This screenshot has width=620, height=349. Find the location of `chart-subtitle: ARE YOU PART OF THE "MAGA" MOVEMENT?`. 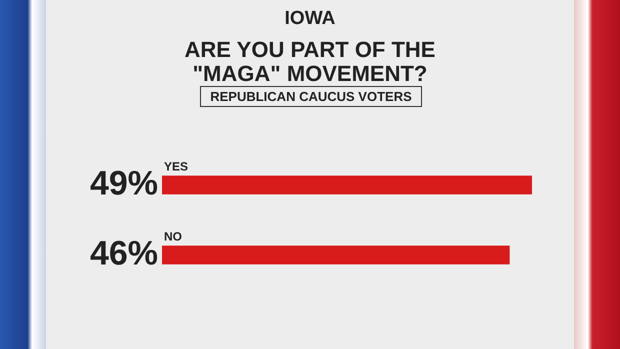

chart-subtitle: ARE YOU PART OF THE "MAGA" MOVEMENT? is located at coordinates (310, 61).